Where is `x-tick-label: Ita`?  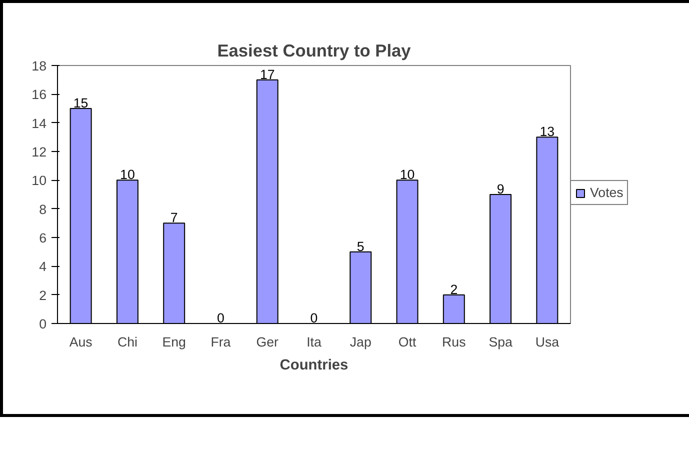
x-tick-label: Ita is located at coordinates (314, 342).